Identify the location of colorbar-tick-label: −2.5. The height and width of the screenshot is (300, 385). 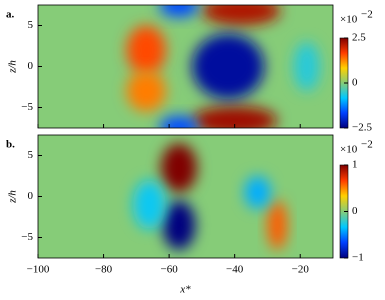
(362, 128).